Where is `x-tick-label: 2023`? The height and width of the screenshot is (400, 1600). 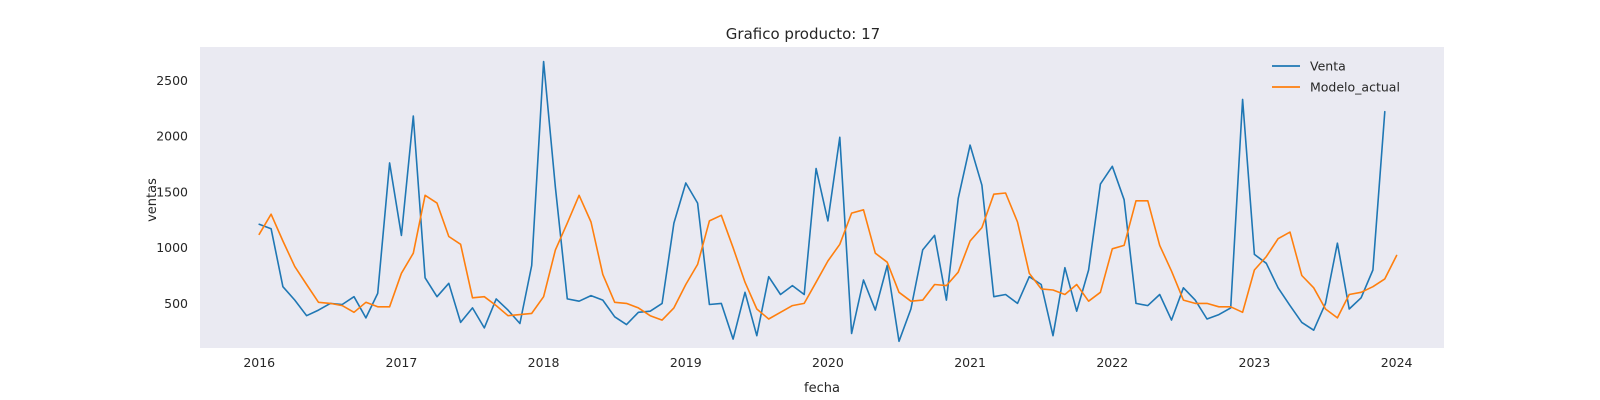 x-tick-label: 2023 is located at coordinates (1255, 362).